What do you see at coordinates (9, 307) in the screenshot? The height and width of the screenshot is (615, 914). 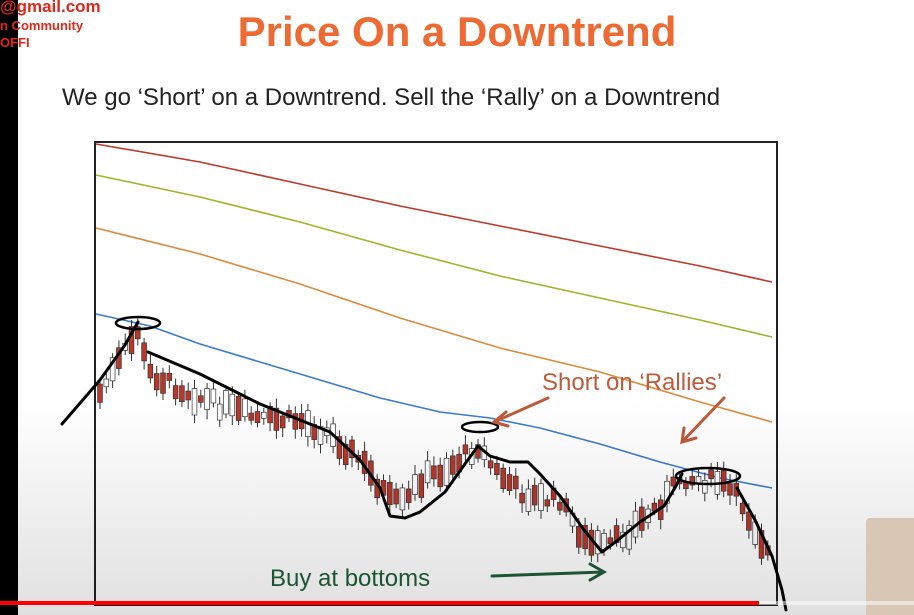 I see `video-left-border` at bounding box center [9, 307].